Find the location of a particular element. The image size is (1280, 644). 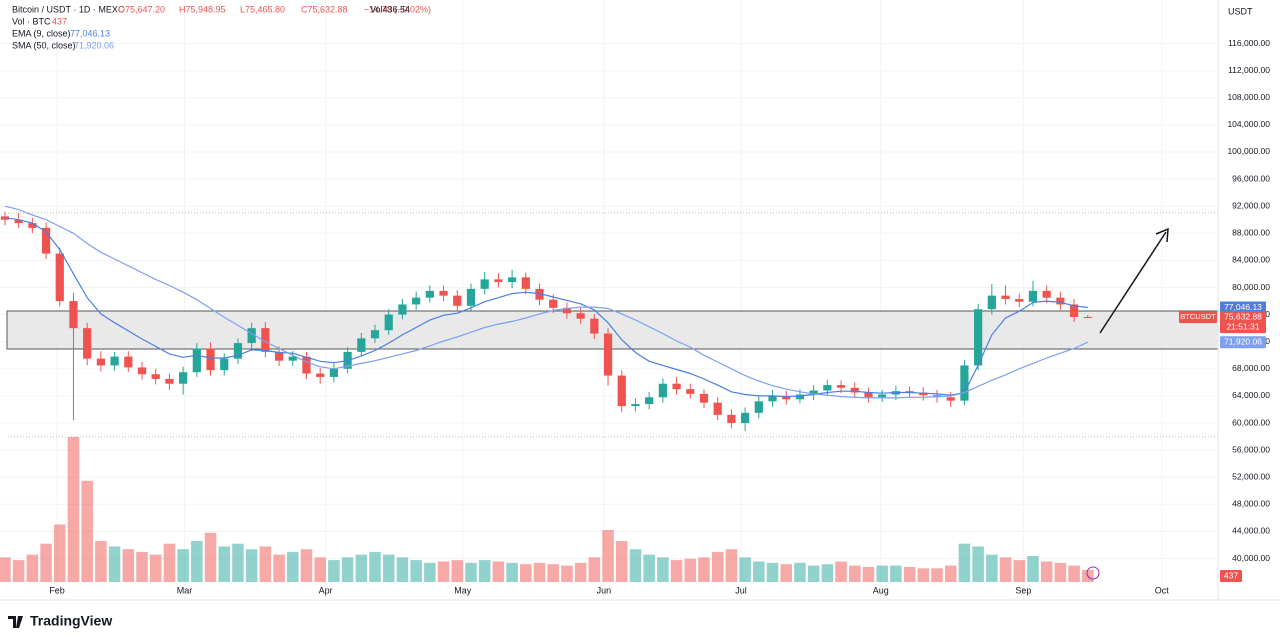

volume-badge-label: 437 is located at coordinates (1231, 575).